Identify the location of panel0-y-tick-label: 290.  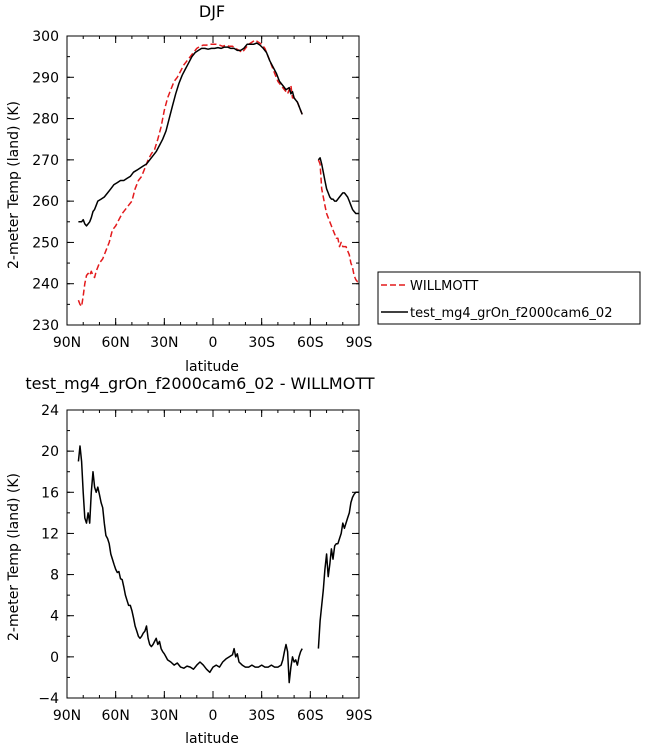
(45, 78).